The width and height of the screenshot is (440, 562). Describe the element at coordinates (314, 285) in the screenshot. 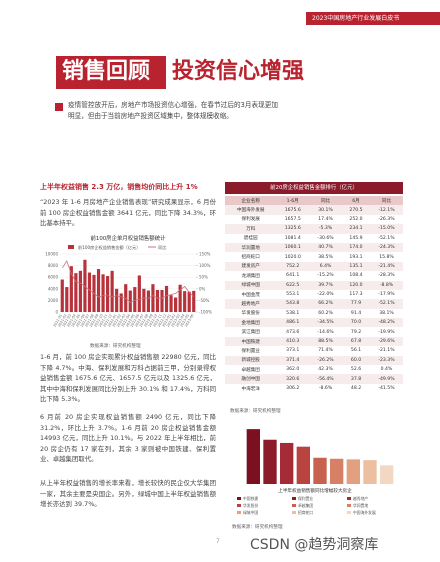

I see `table-row: 绿城中国 622.5 39.7% 120.0 -8.8%` at that location.